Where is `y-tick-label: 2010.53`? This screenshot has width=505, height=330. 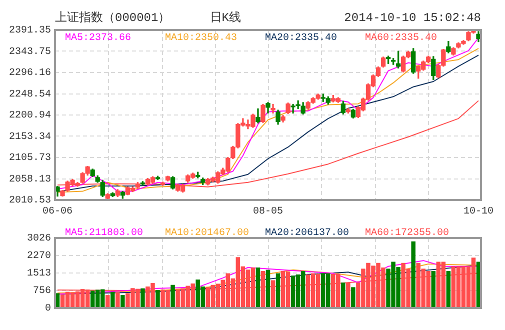 y-tick-label: 2010.53 is located at coordinates (29, 201).